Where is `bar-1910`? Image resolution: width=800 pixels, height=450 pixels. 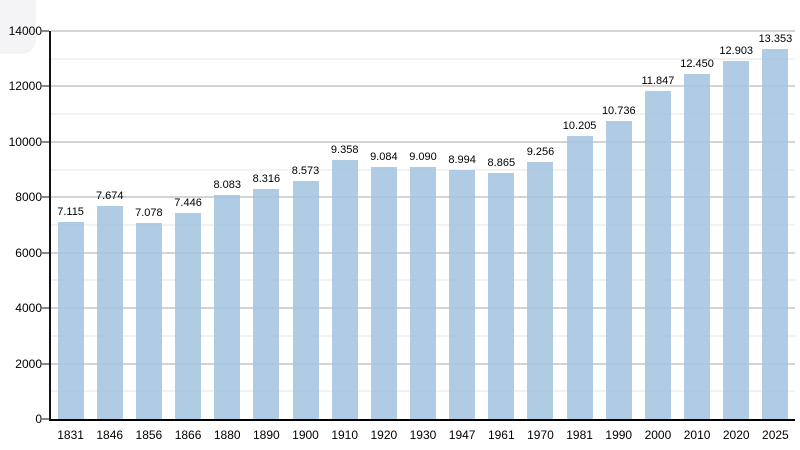 bar-1910 is located at coordinates (344, 289).